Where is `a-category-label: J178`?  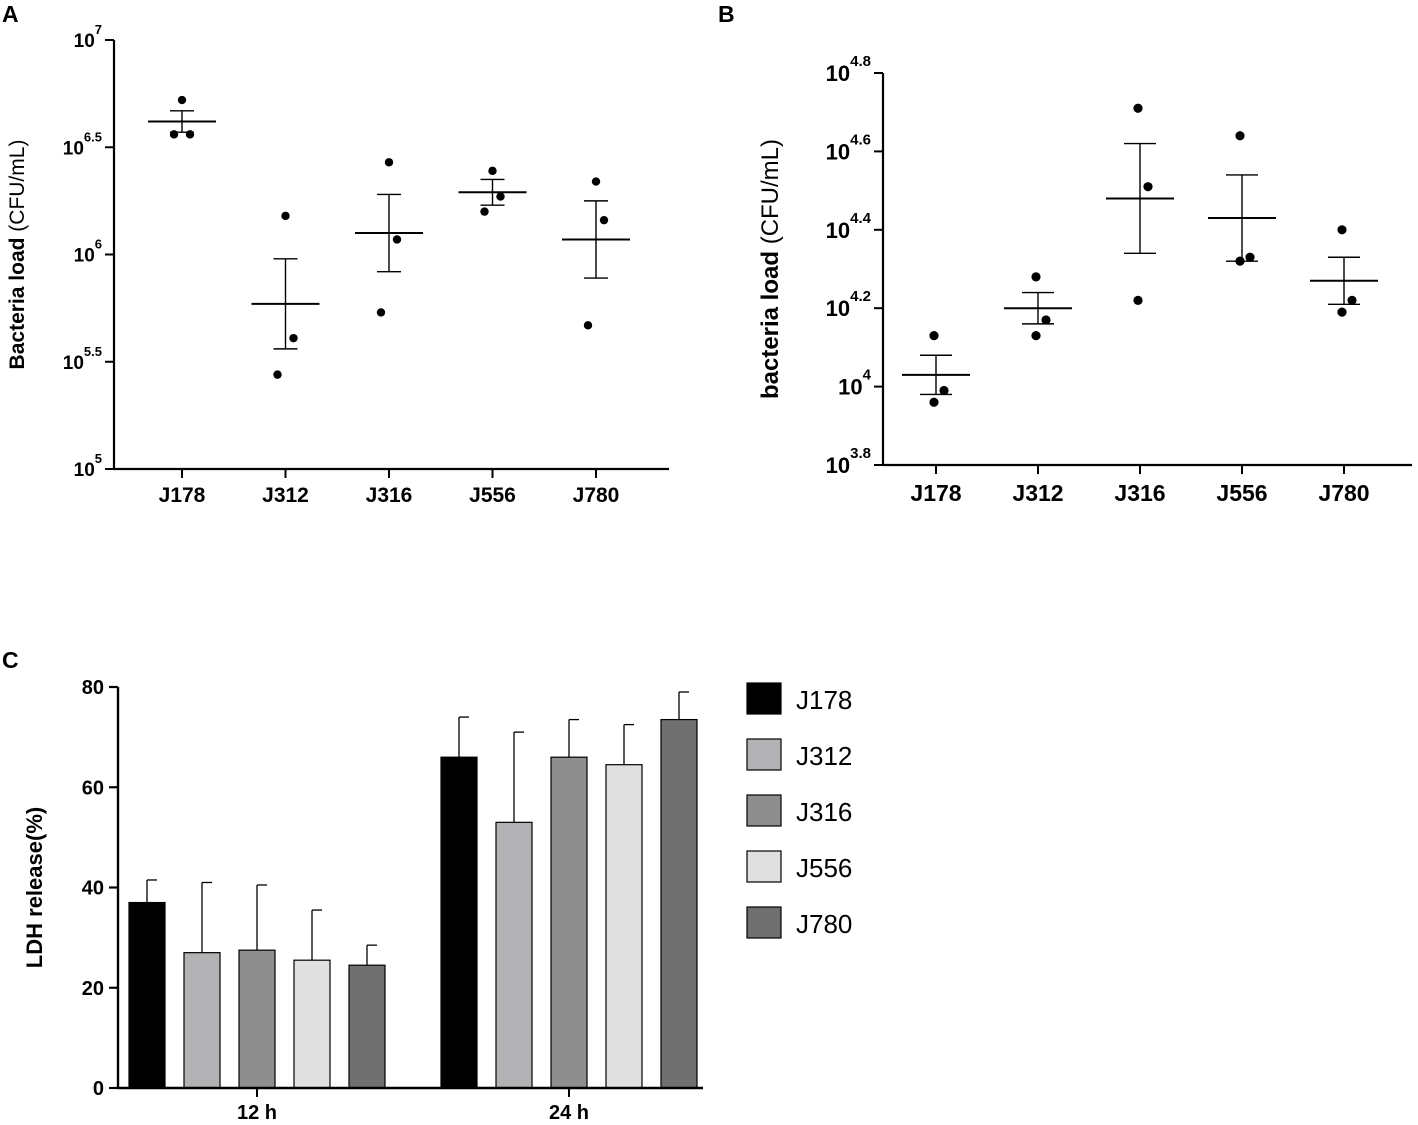 a-category-label: J178 is located at coordinates (182, 495).